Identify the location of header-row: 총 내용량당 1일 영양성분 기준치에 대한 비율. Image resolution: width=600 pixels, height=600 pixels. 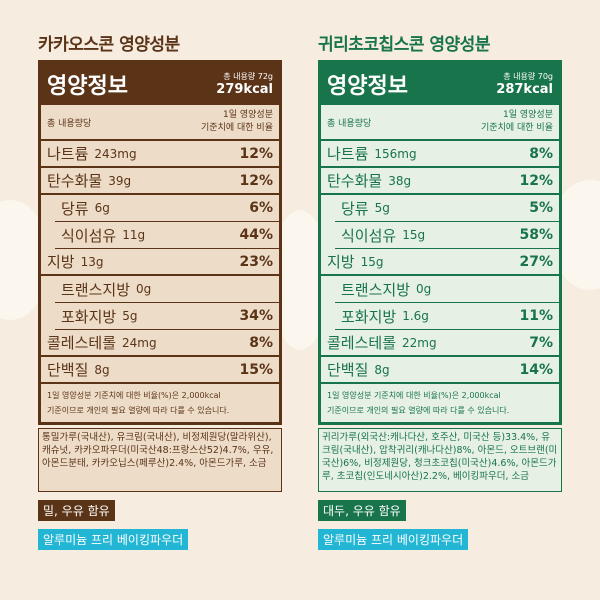
(160, 123).